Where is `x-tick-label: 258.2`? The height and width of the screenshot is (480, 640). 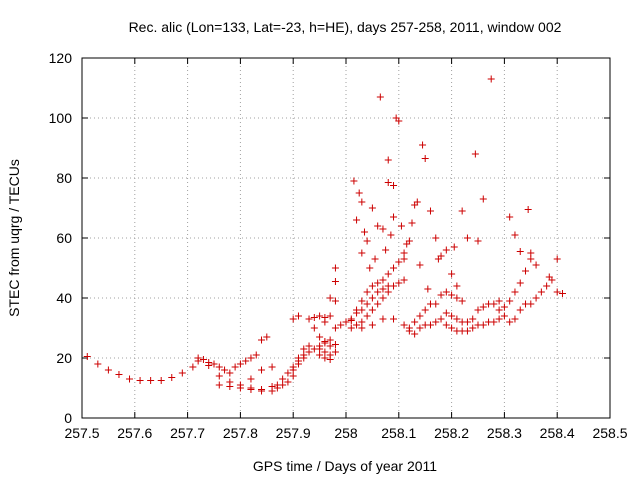 x-tick-label: 258.2 is located at coordinates (451, 433).